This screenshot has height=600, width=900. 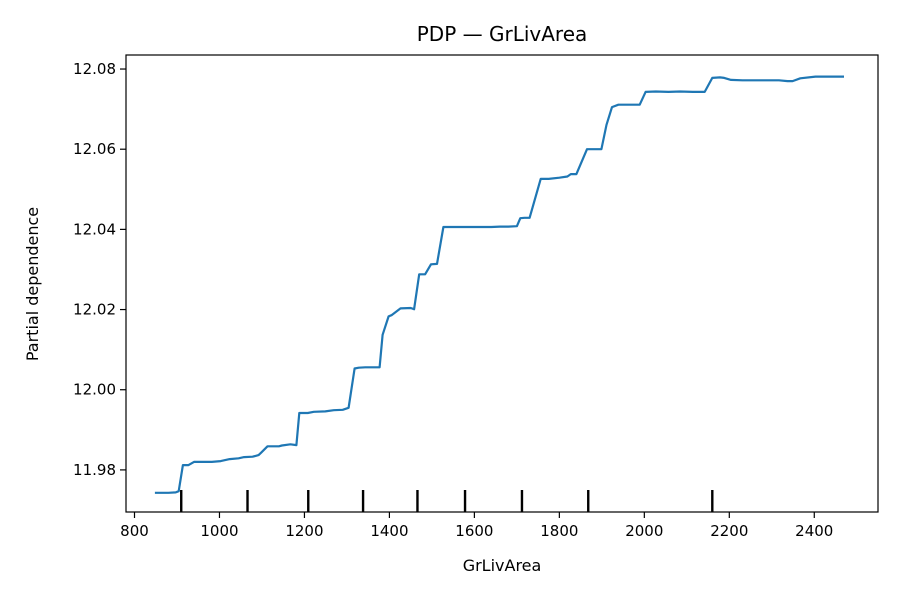 I want to click on x-tick-label: 2200, so click(x=729, y=531).